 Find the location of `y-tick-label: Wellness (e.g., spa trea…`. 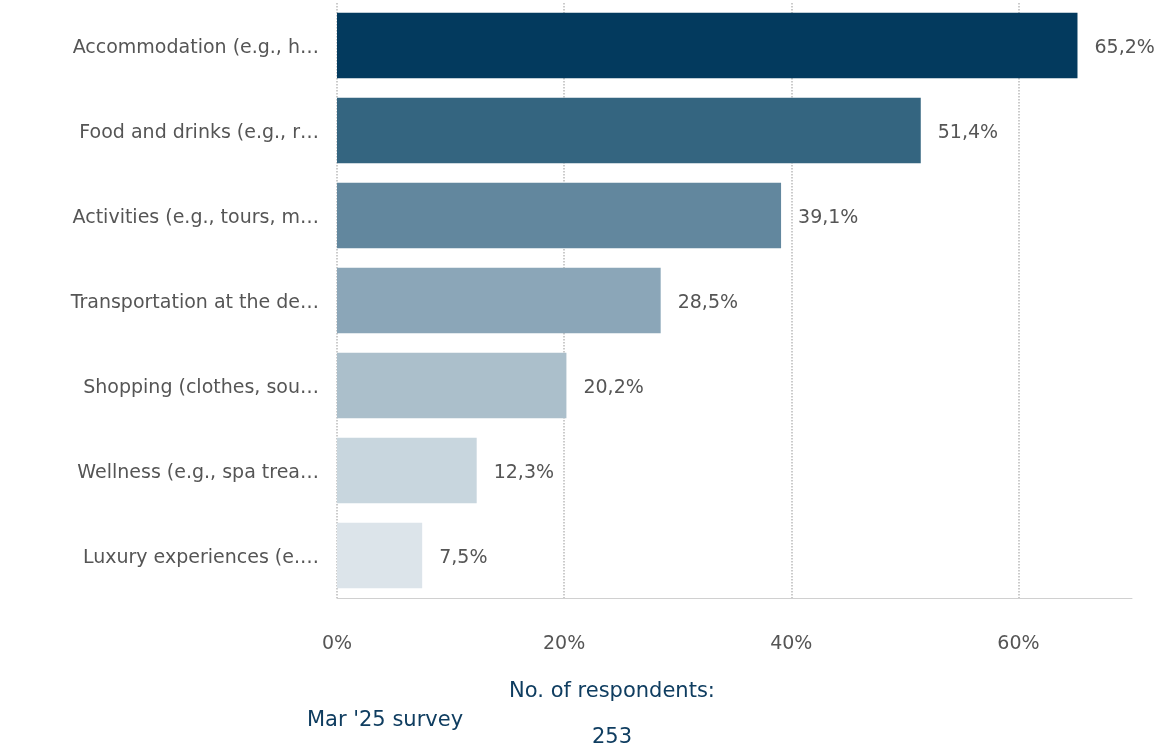

y-tick-label: Wellness (e.g., spa trea… is located at coordinates (198, 470).